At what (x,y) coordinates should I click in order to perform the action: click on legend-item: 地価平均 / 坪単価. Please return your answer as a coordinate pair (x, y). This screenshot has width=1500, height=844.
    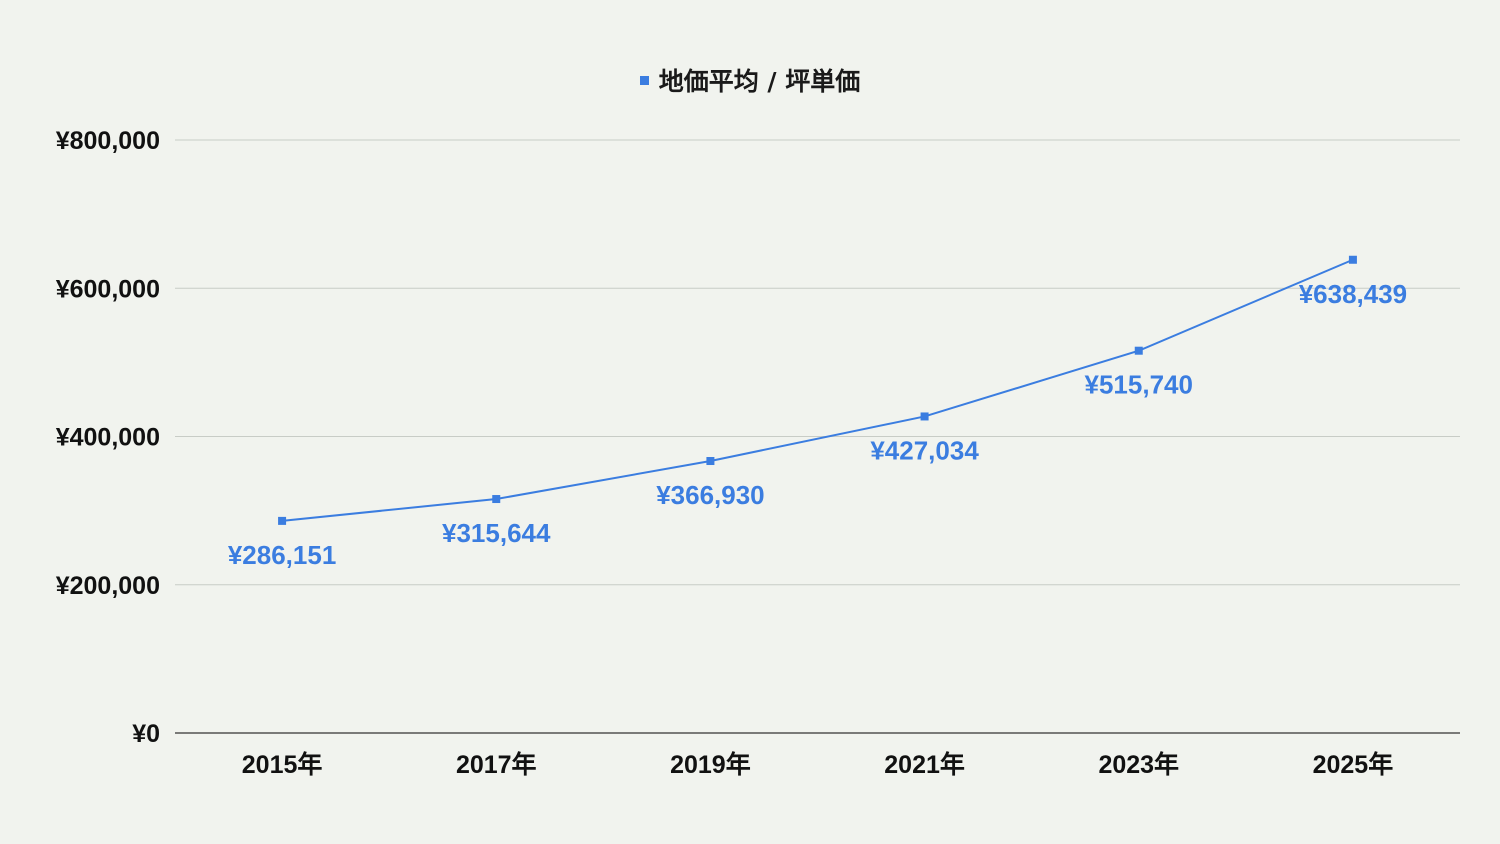
    Looking at the image, I should click on (750, 80).